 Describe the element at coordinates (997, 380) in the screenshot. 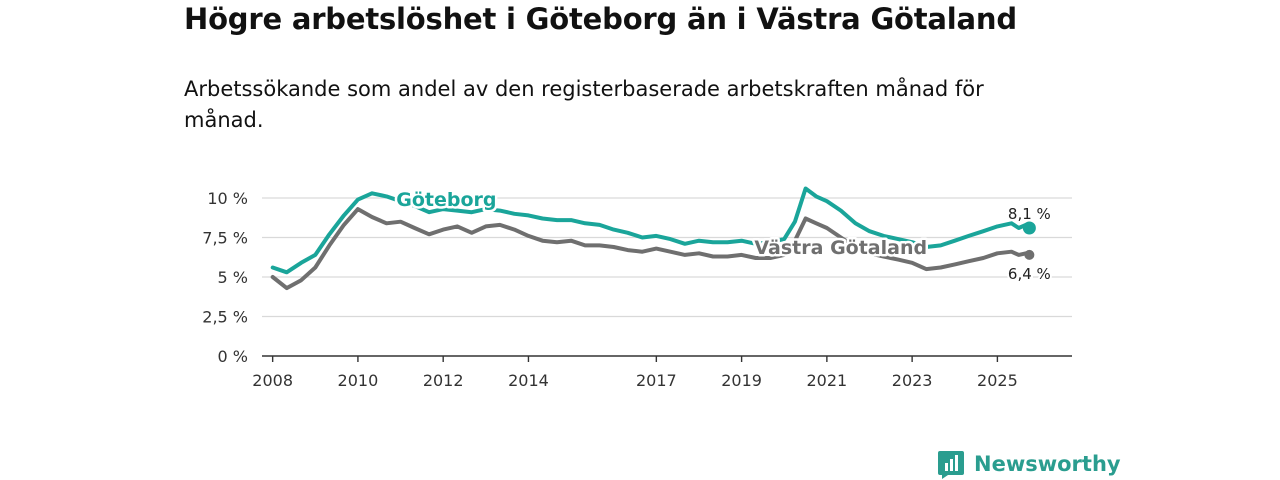

I see `x-tick-label: 2025` at that location.